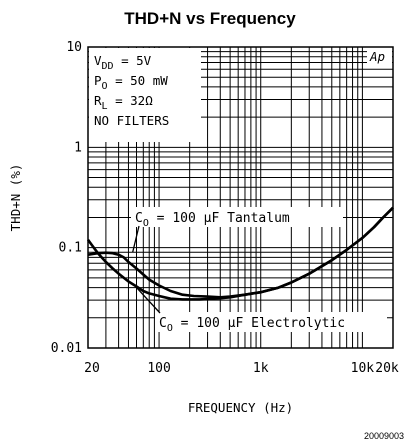  I want to click on x-tick-label: 20, so click(92, 368).